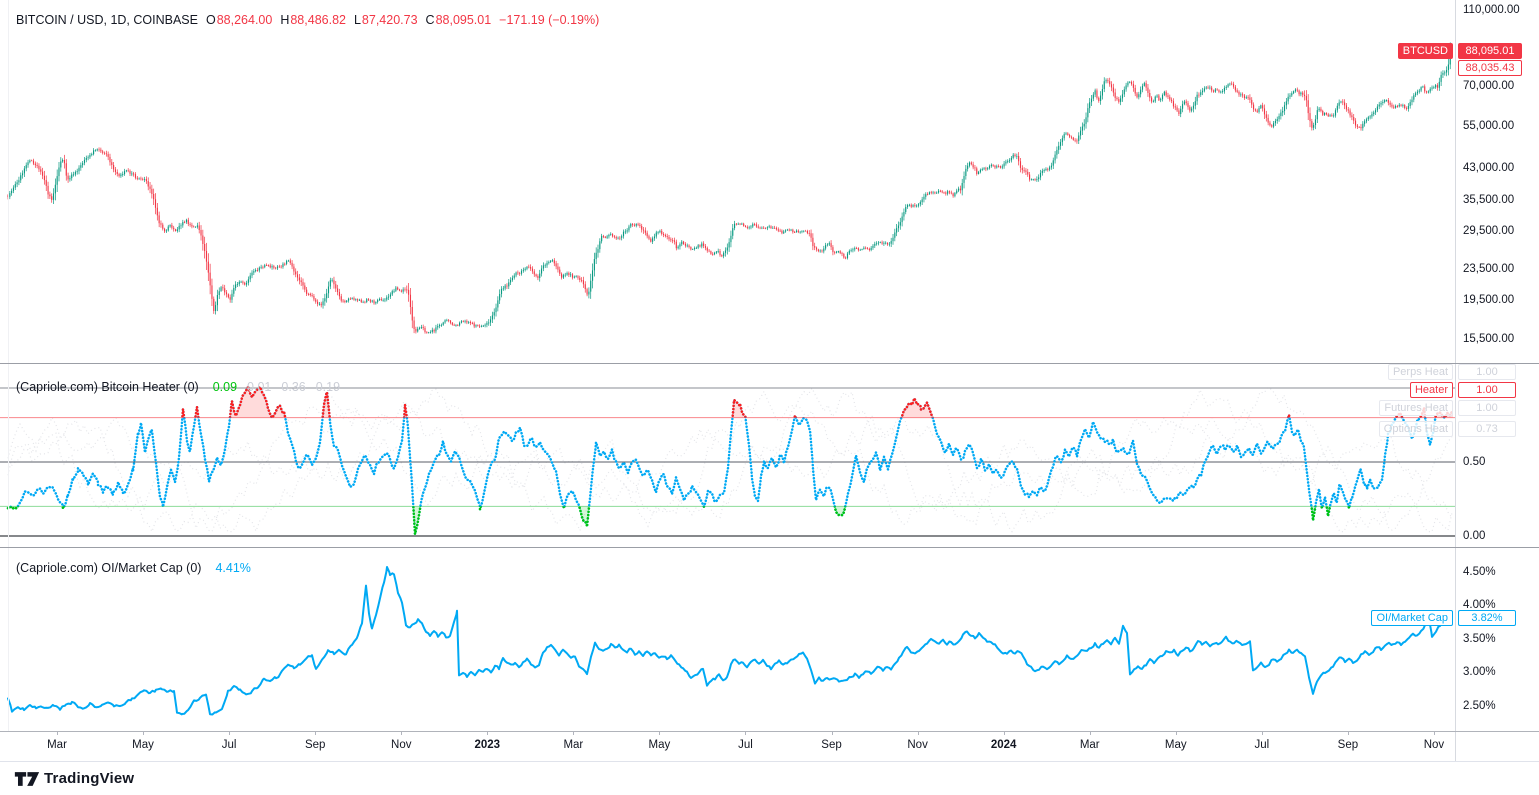  Describe the element at coordinates (1479, 572) in the screenshot. I see `oi-axis-tick: 4.50%` at that location.